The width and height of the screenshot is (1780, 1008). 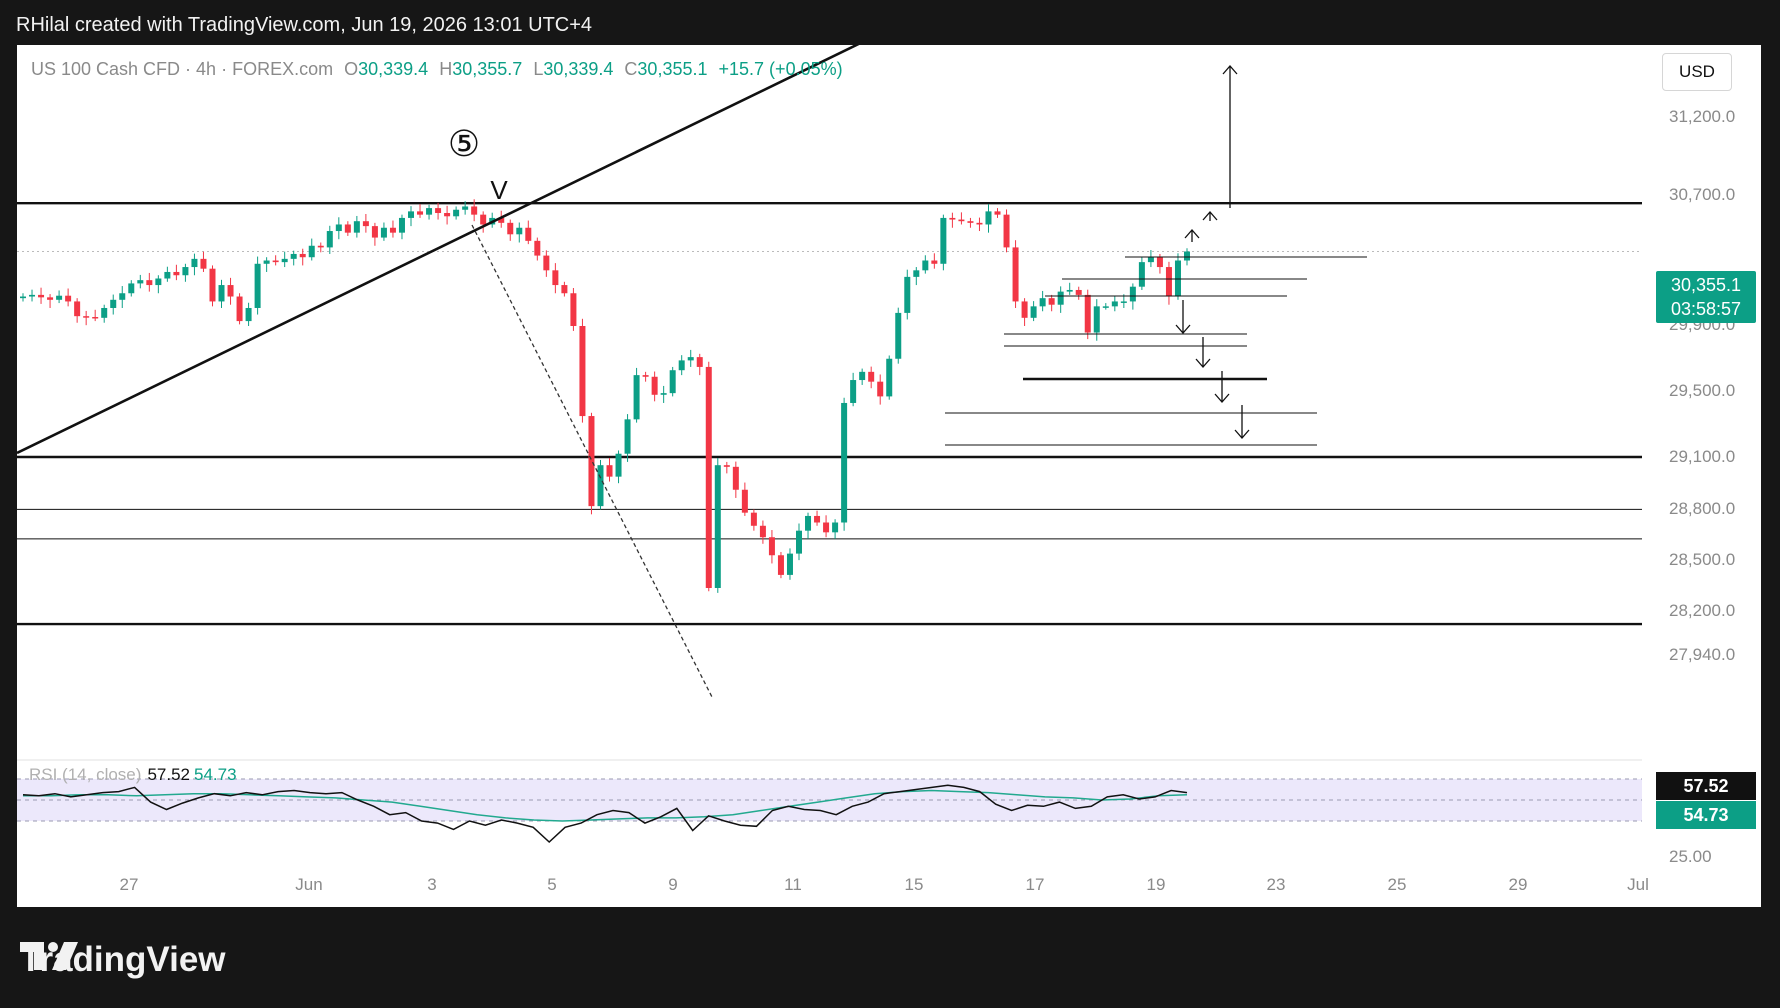 What do you see at coordinates (1690, 856) in the screenshot?
I see `rsi-tick-label: 25.00` at bounding box center [1690, 856].